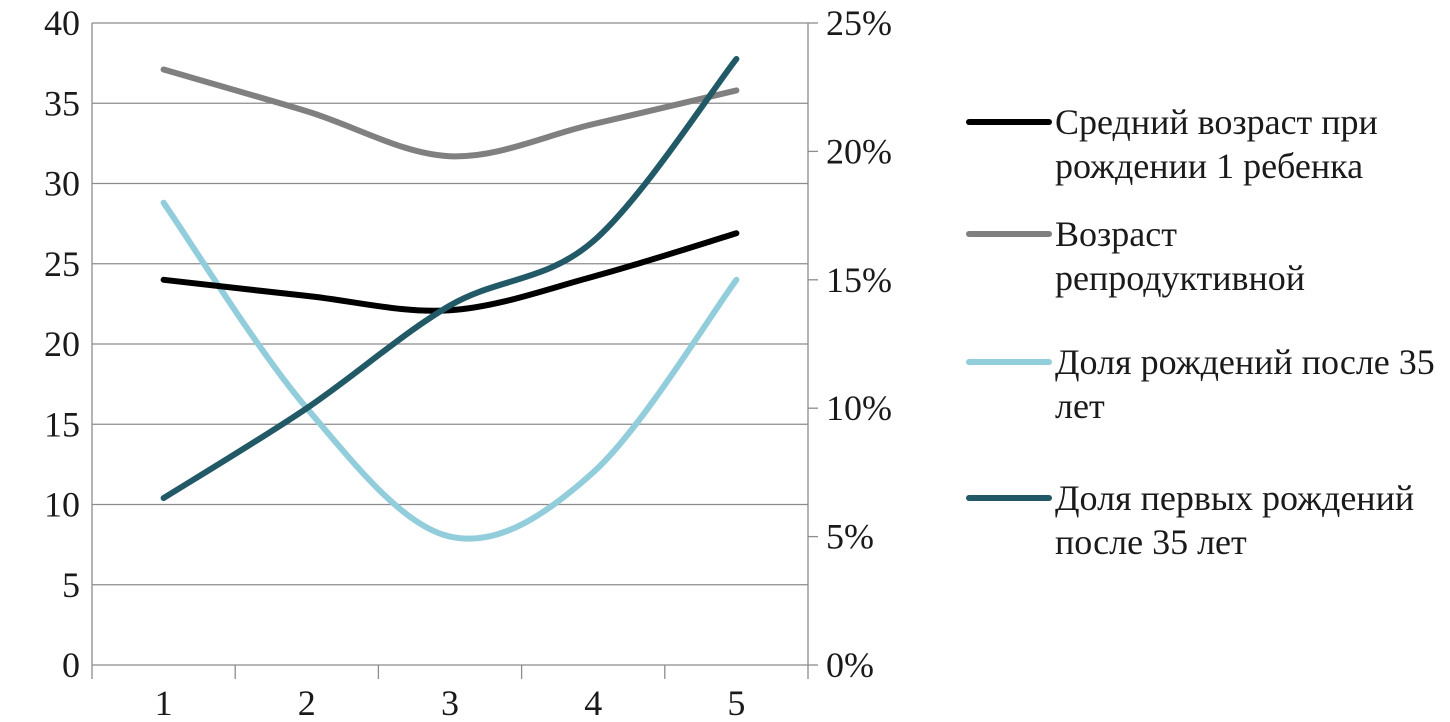 Image resolution: width=1450 pixels, height=722 pixels. I want to click on y-left-tick-label: 25, so click(62, 264).